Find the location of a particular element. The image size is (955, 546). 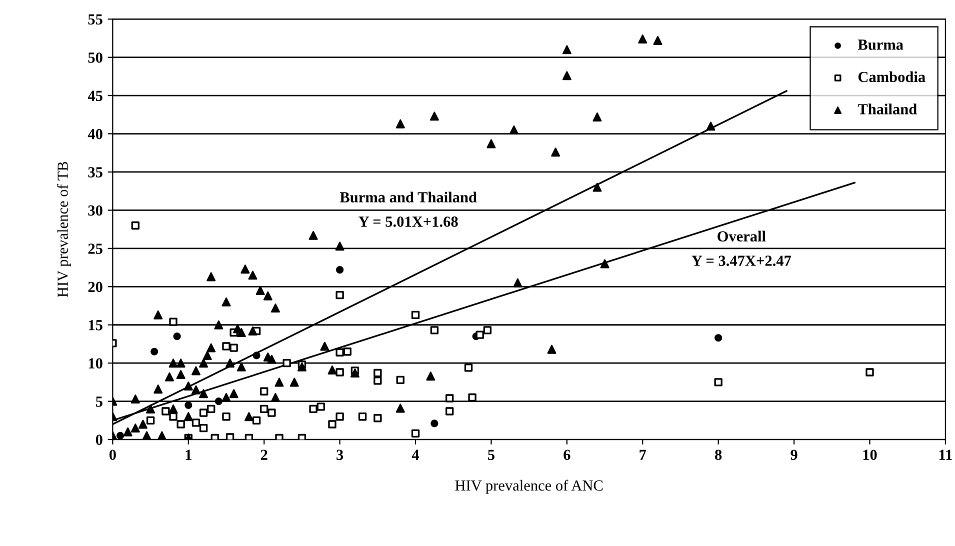

legend-label: Burma is located at coordinates (881, 45).